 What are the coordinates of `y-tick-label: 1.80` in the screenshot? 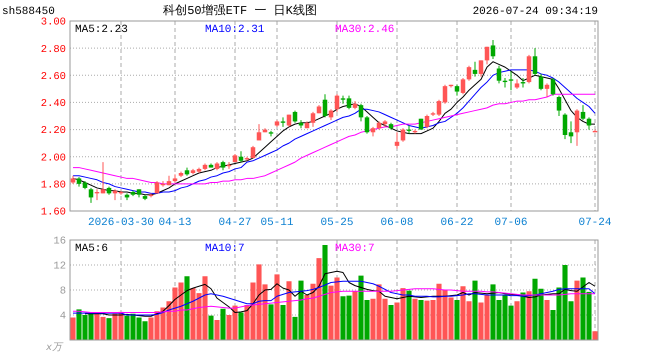 It's located at (53, 186).